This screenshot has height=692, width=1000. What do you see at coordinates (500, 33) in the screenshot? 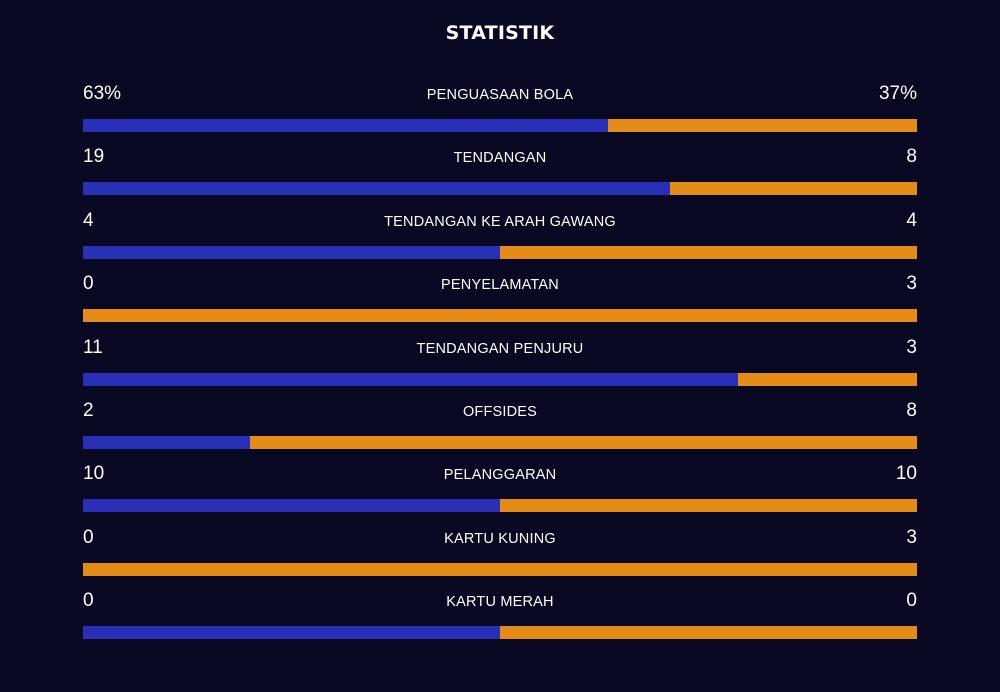
I see `page-title: STATISTIK` at bounding box center [500, 33].